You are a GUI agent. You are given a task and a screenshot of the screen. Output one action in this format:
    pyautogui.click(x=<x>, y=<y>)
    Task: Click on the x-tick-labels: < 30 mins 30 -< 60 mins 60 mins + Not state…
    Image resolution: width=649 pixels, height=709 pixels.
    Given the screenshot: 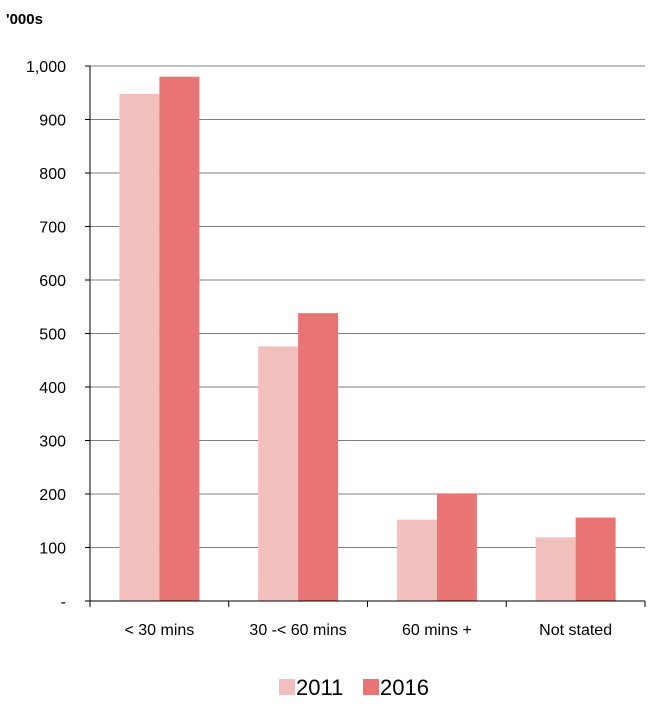 What is the action you would take?
    pyautogui.click(x=368, y=630)
    